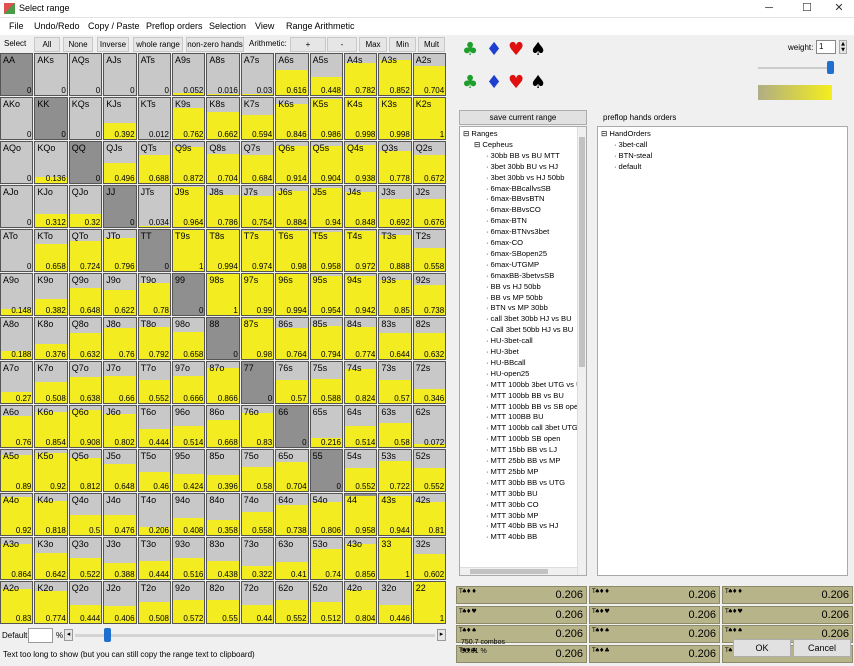  Describe the element at coordinates (509, 340) in the screenshot. I see `range-item: ·HU-3bet-call` at that location.